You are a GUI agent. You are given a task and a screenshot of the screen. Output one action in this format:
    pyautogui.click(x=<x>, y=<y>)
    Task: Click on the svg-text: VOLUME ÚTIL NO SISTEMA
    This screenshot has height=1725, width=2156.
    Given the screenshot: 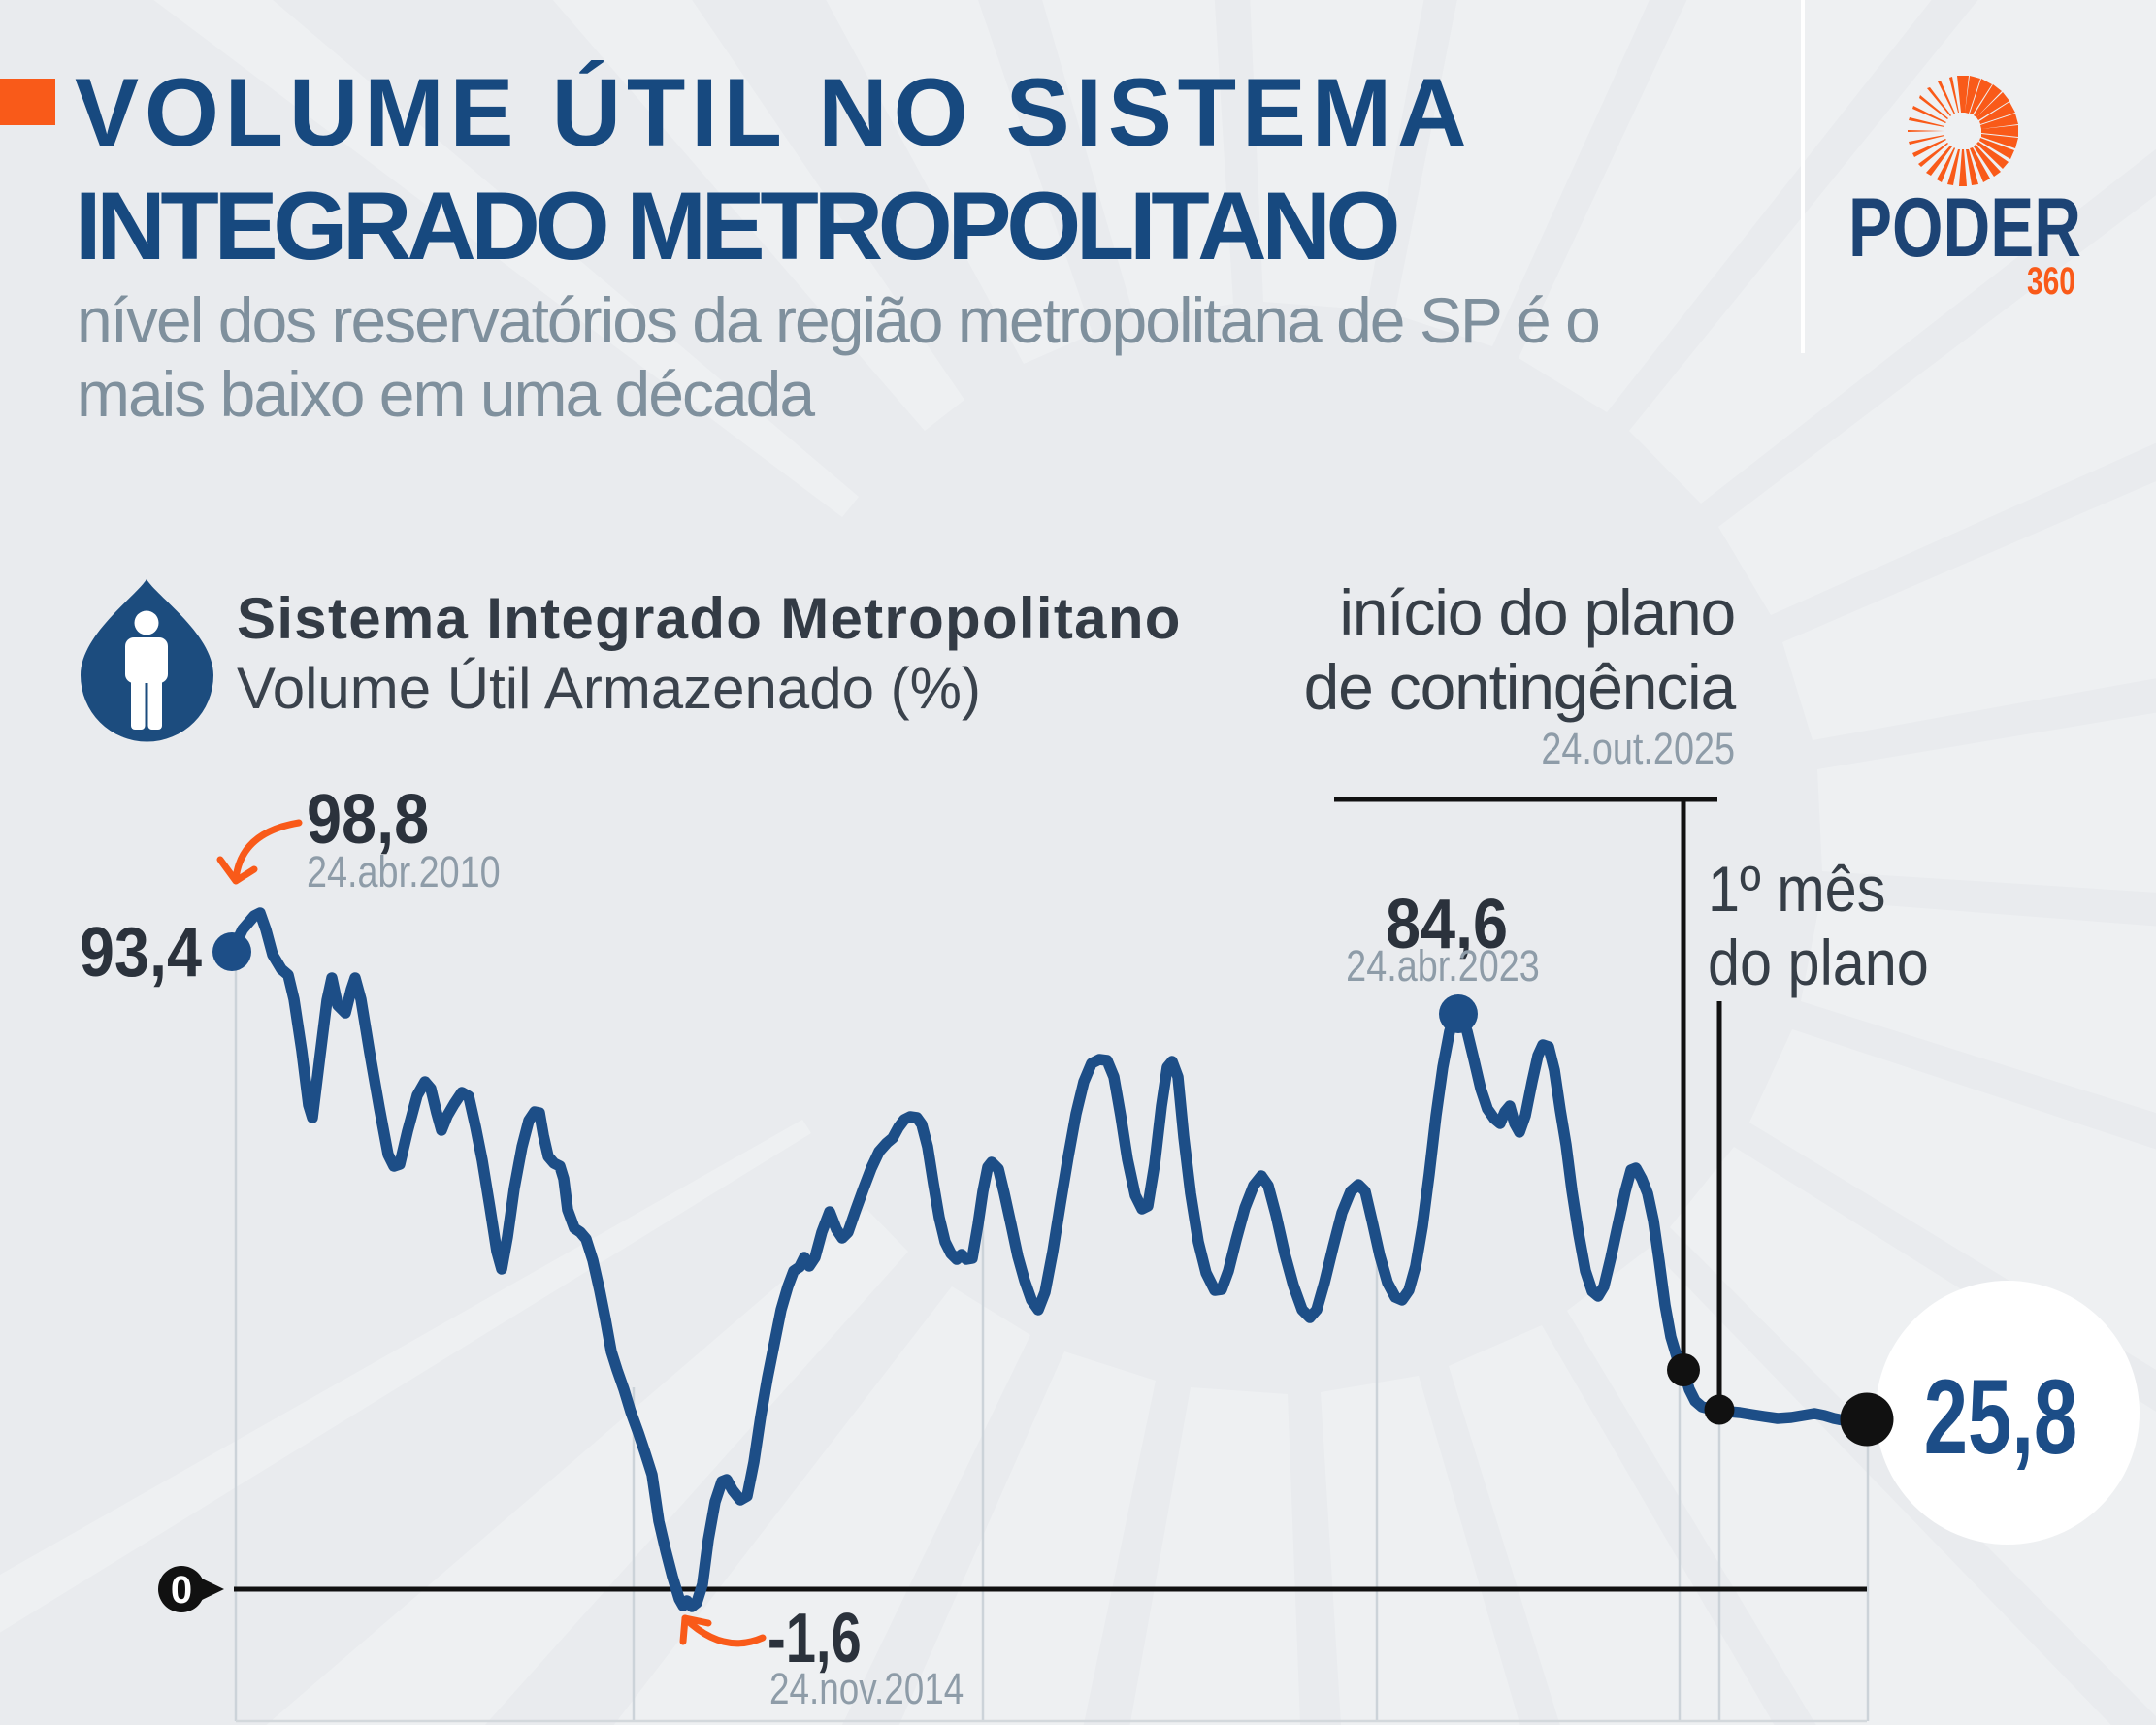 What is the action you would take?
    pyautogui.click(x=773, y=112)
    